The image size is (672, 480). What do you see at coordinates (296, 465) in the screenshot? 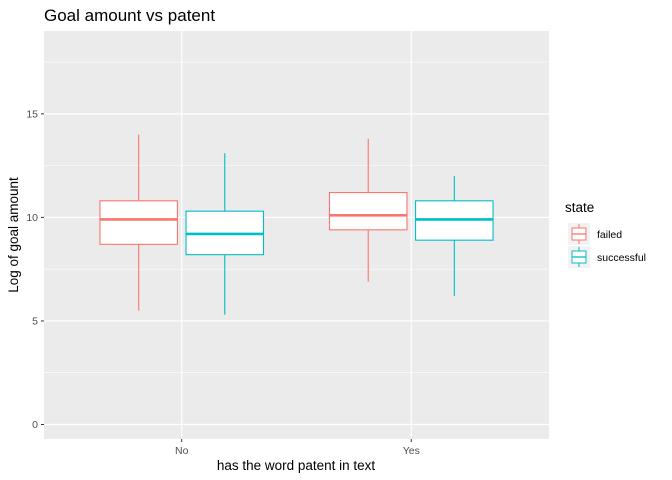
I see `x-axis-title: has the word patent in text` at bounding box center [296, 465].